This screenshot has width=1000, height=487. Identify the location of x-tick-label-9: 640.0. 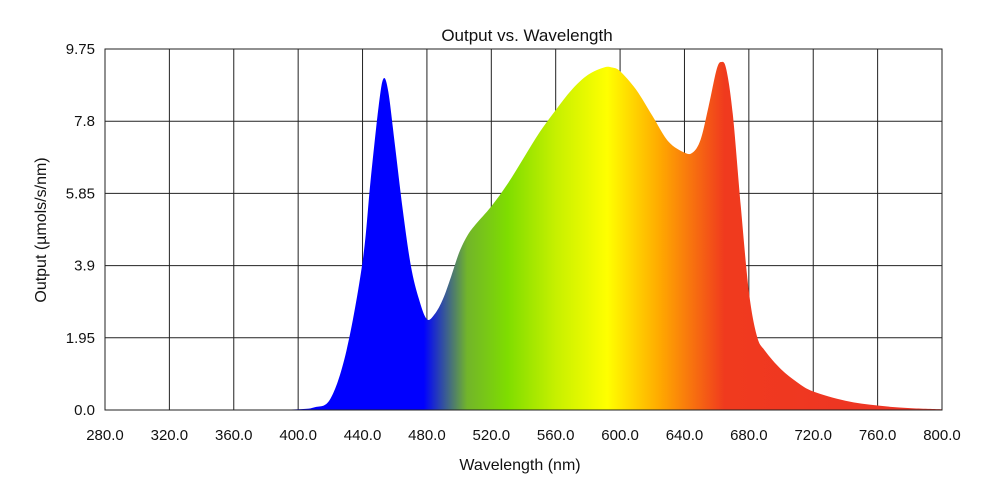
(685, 435).